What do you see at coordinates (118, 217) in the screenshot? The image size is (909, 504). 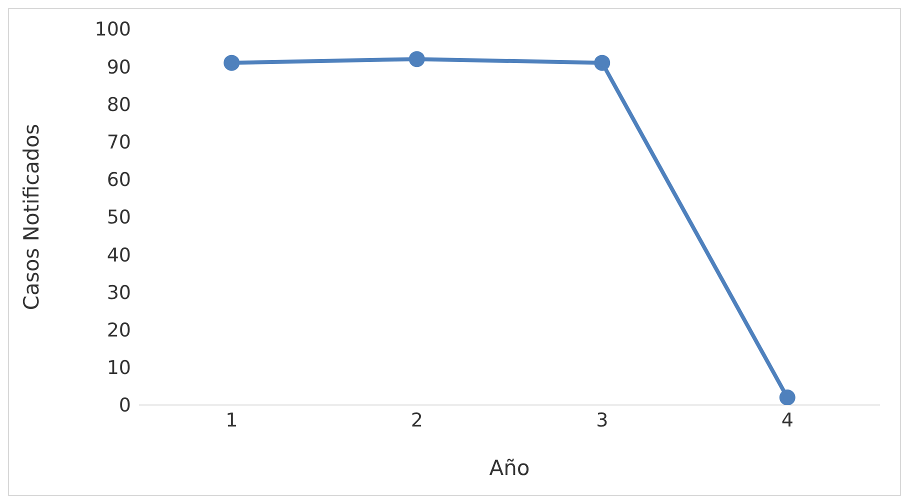 I see `y-tick-label: 50` at bounding box center [118, 217].